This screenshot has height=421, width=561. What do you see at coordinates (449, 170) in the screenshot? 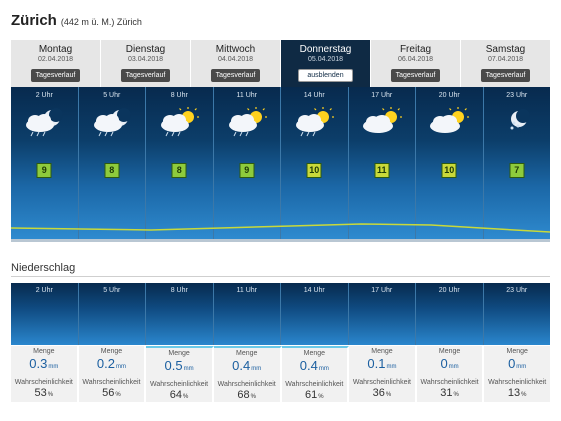
I see `temperature-badge: 10` at bounding box center [449, 170].